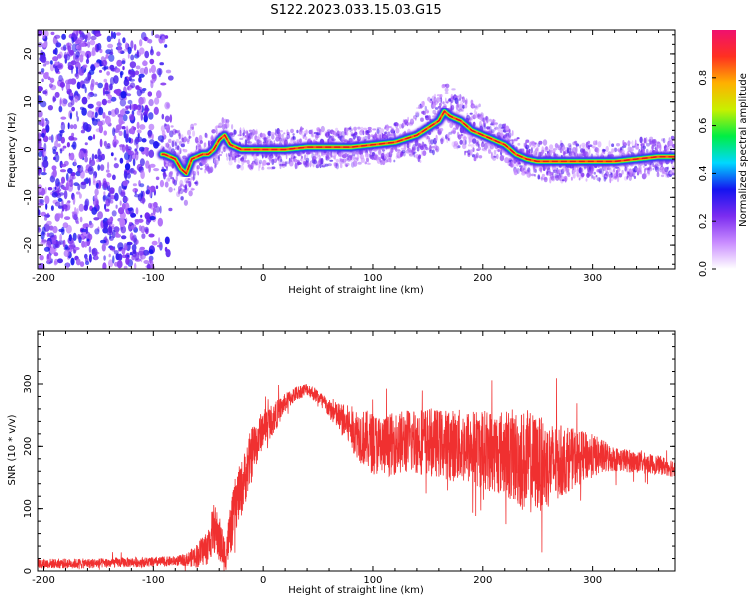 This screenshot has height=600, width=750. What do you see at coordinates (43, 580) in the screenshot?
I see `x-tick-label: -200` at bounding box center [43, 580].